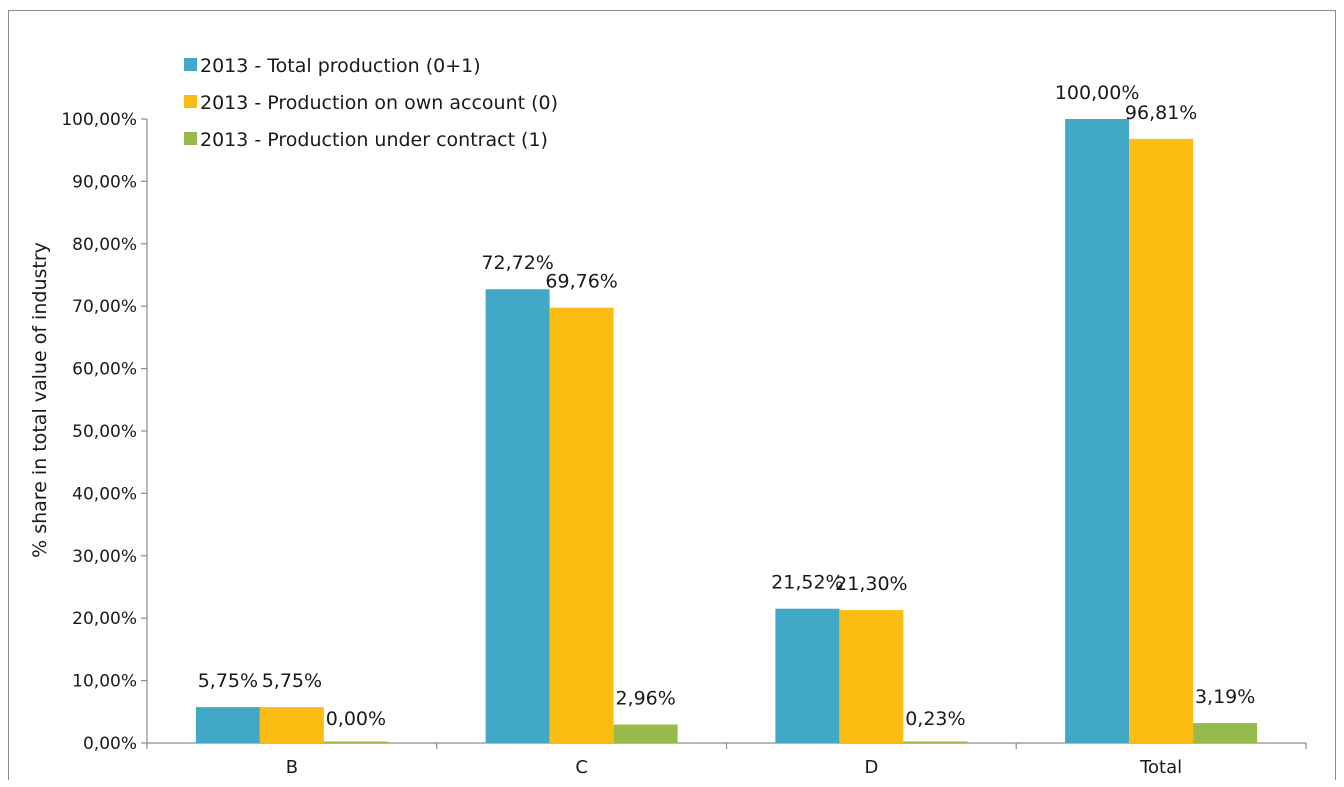 The width and height of the screenshot is (1344, 787). What do you see at coordinates (340, 66) in the screenshot?
I see `legend-label: 2013 - Total production (0+1)` at bounding box center [340, 66].